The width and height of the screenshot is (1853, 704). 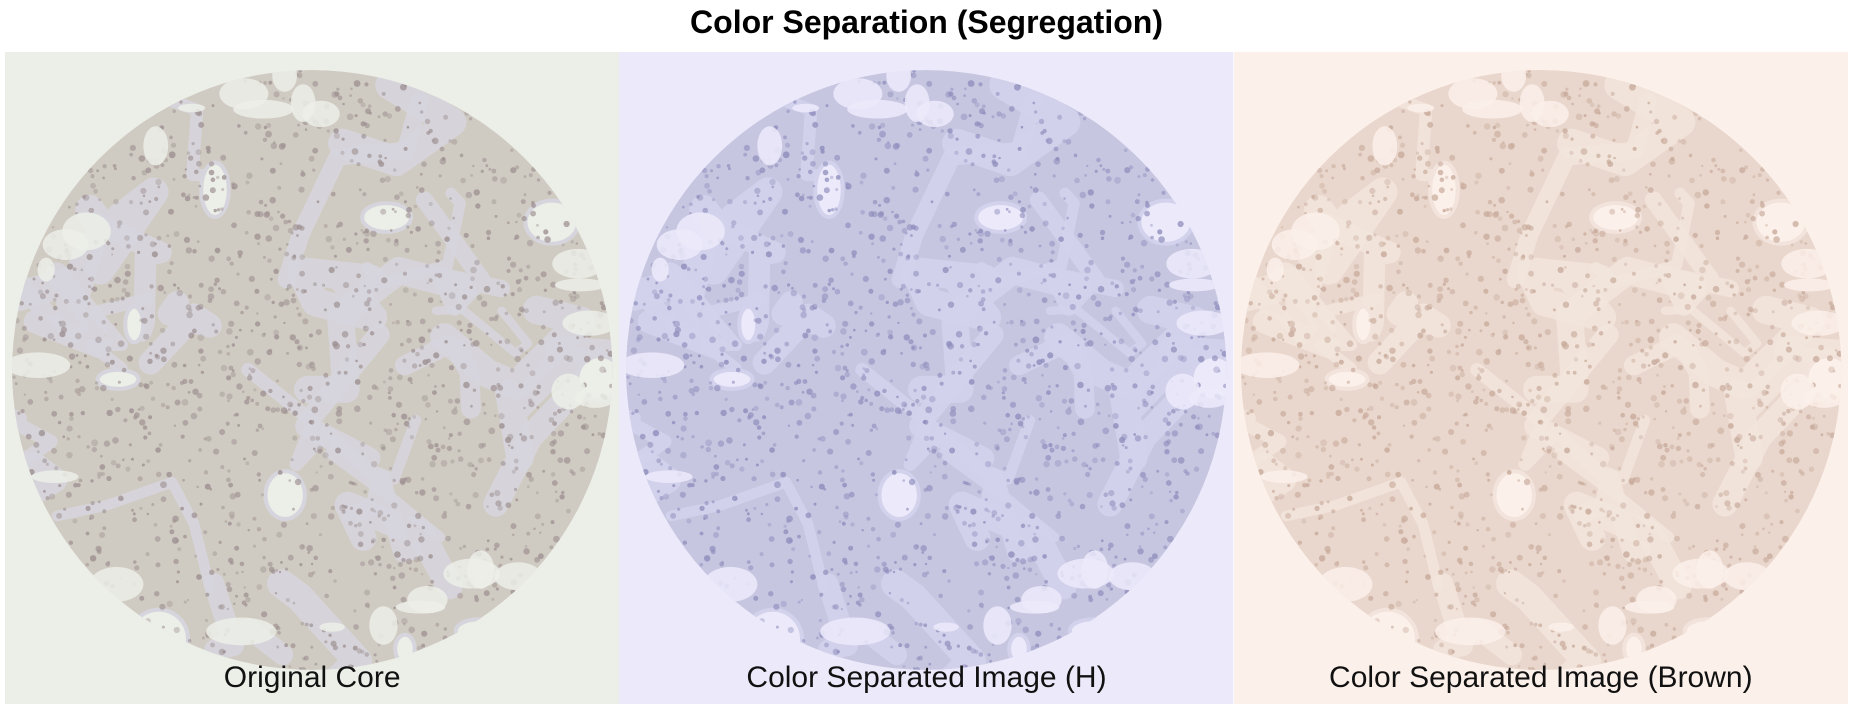 I want to click on figure-title: Color Separation (Segregation), so click(x=926, y=22).